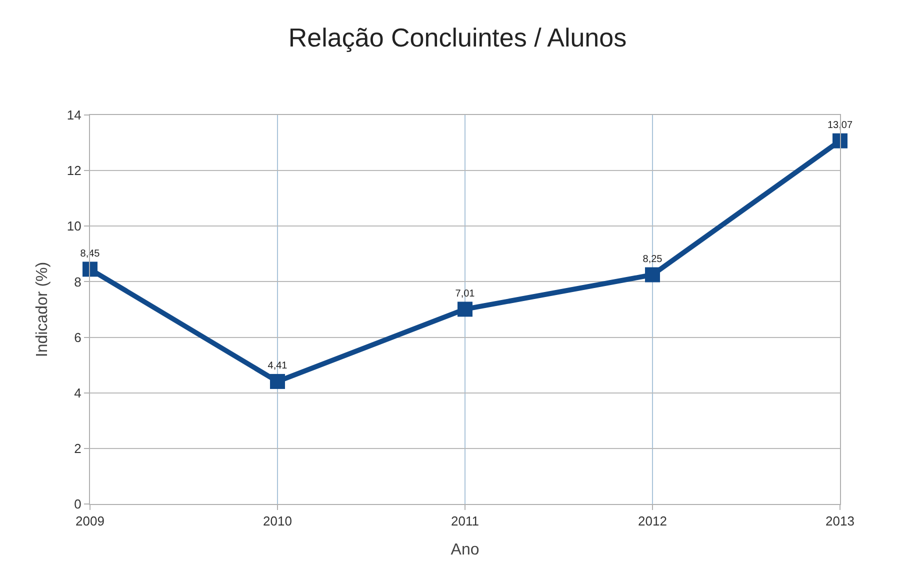  I want to click on x-tick-label: 2011, so click(465, 521).